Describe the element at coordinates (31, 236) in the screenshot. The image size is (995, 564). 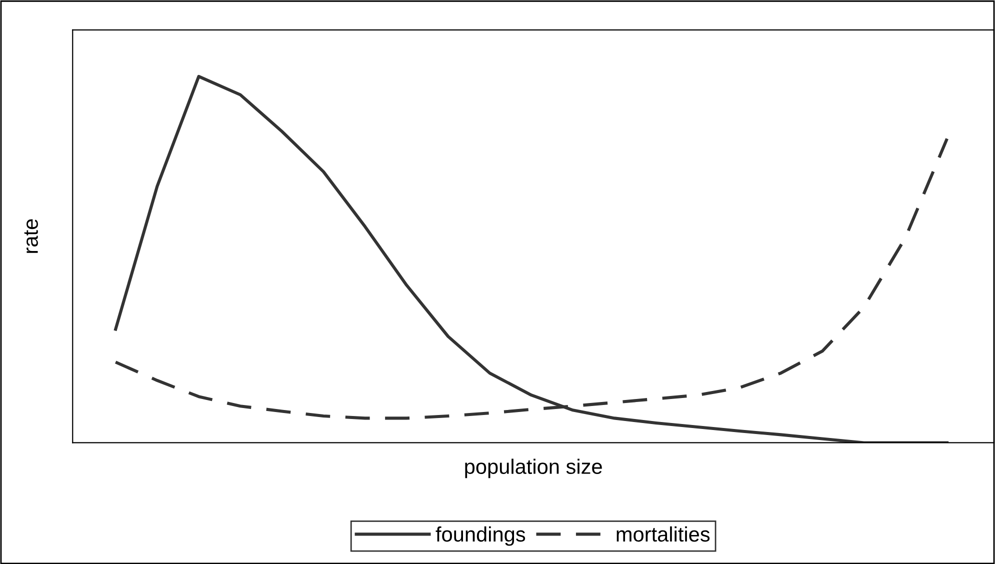
I see `y-axis-title: rate` at that location.